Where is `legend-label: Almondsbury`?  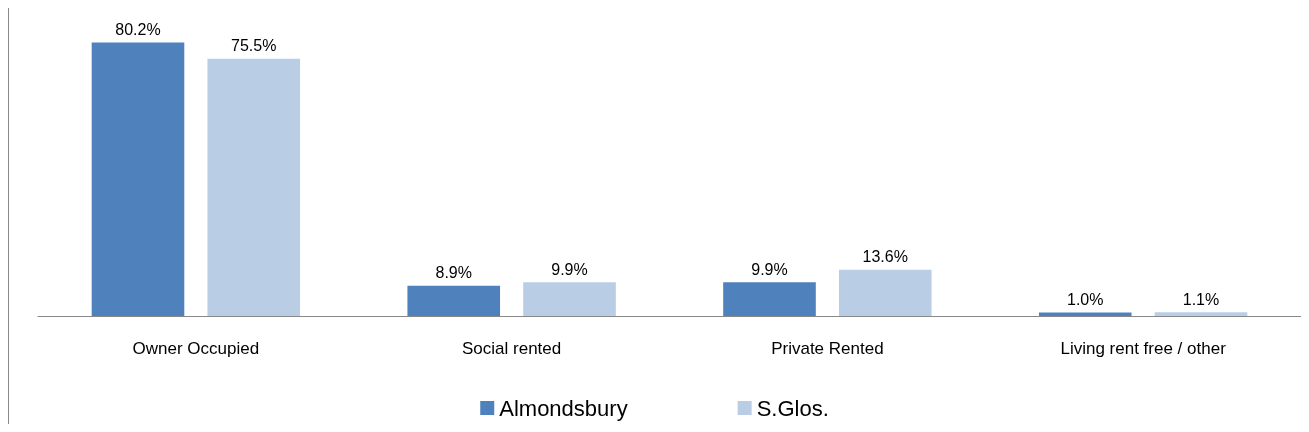 legend-label: Almondsbury is located at coordinates (563, 408).